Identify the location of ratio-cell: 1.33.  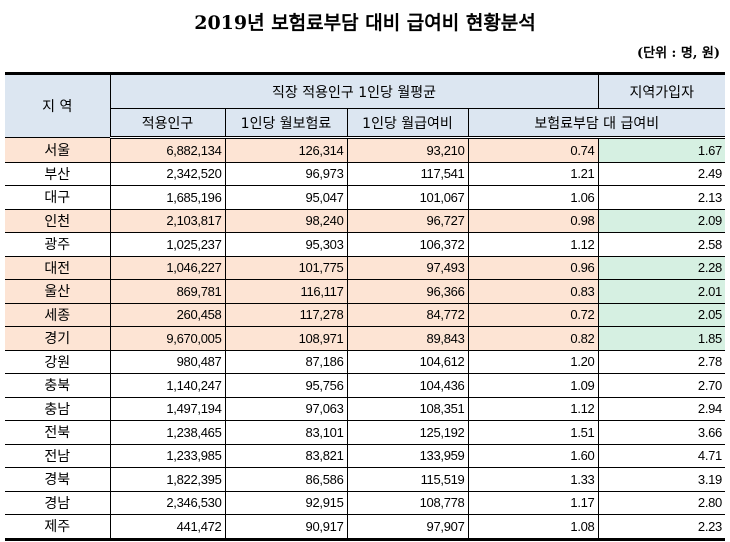
(533, 479).